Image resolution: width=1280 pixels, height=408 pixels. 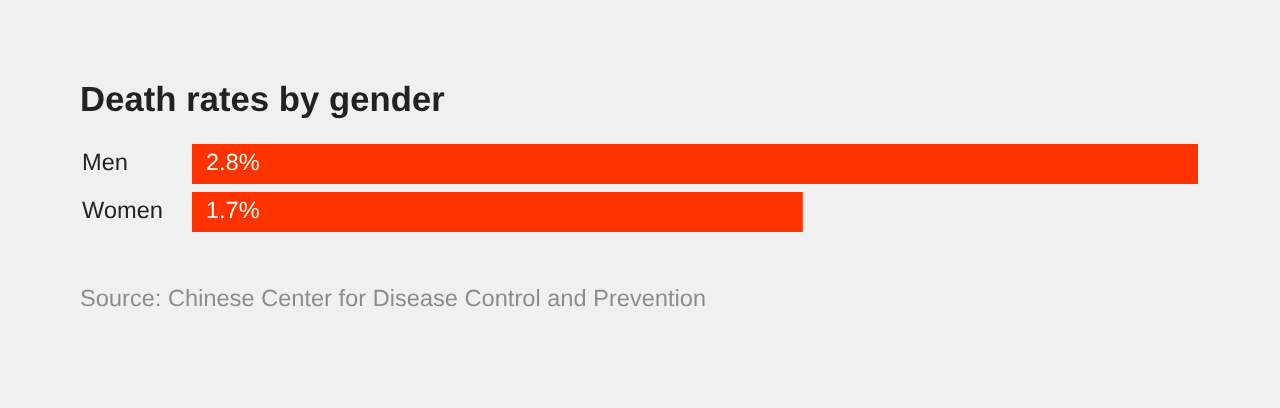 What do you see at coordinates (122, 210) in the screenshot?
I see `y-tick-label: Women` at bounding box center [122, 210].